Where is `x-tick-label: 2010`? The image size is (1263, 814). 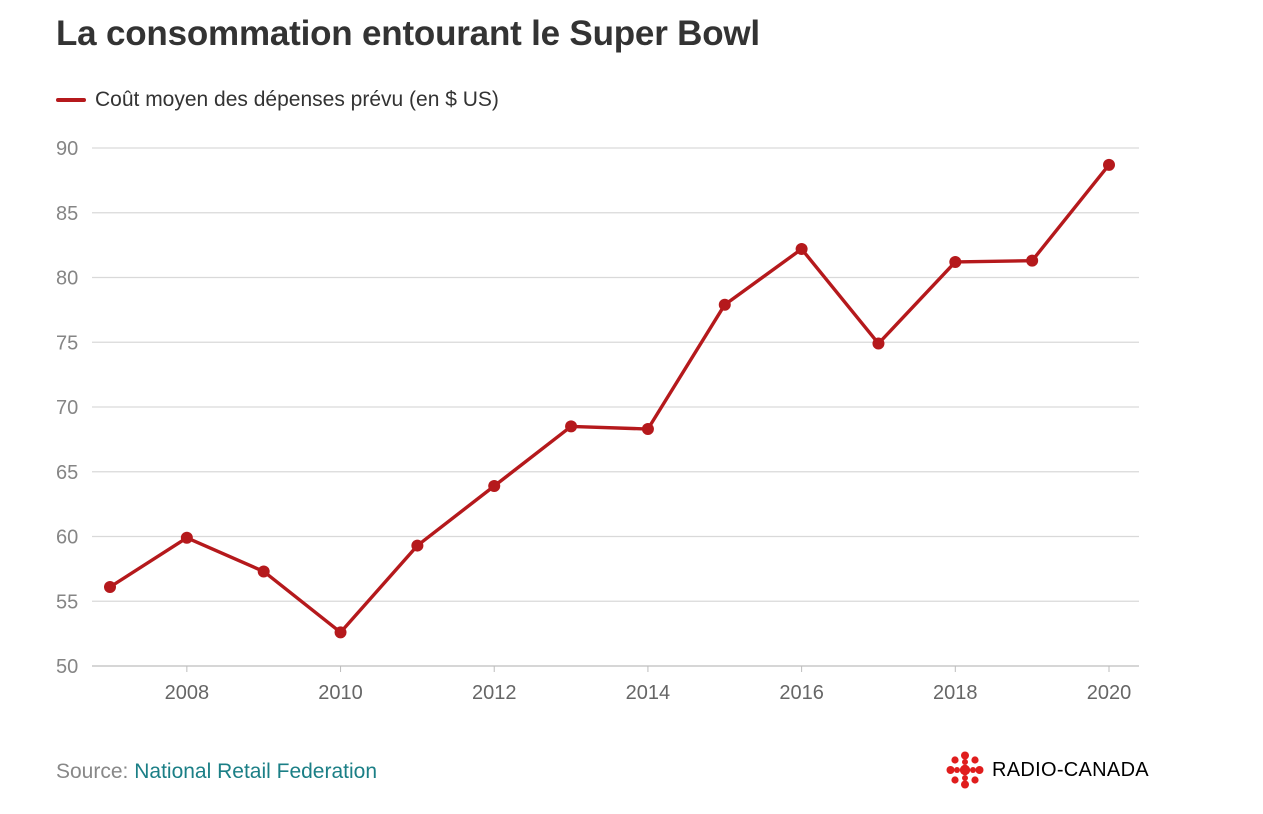 x-tick-label: 2010 is located at coordinates (340, 693).